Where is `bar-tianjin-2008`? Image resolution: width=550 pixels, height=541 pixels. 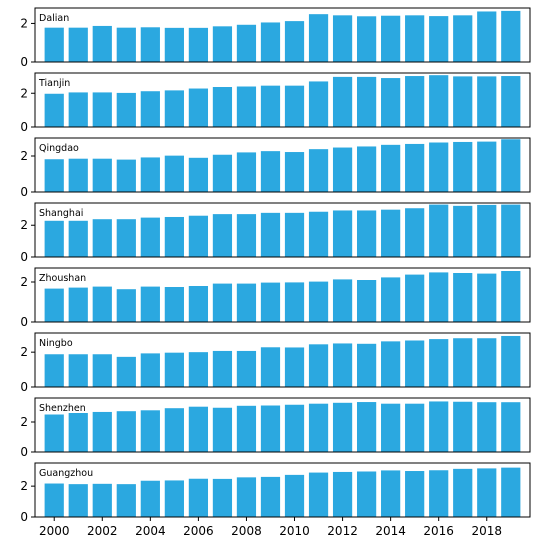
bar-tianjin-2008 is located at coordinates (246, 106).